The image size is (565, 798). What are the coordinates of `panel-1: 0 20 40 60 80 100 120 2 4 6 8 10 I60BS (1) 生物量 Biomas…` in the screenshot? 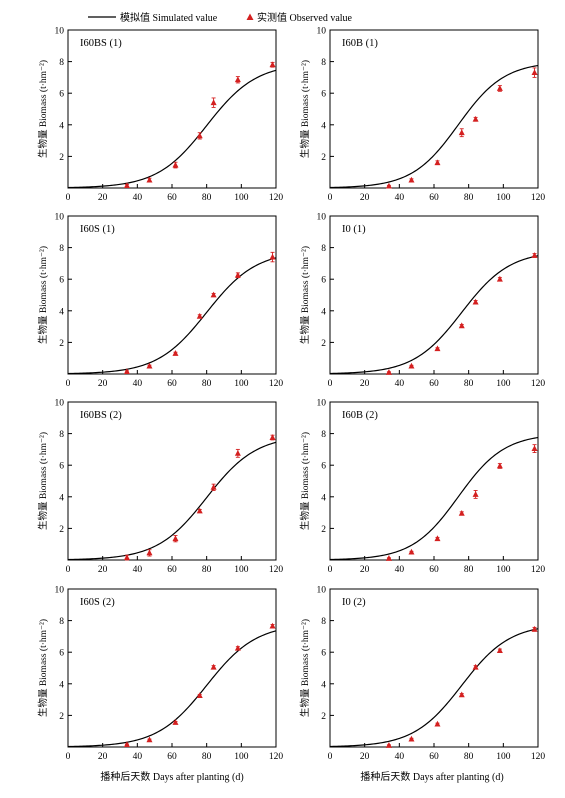 It's located at (160, 115).